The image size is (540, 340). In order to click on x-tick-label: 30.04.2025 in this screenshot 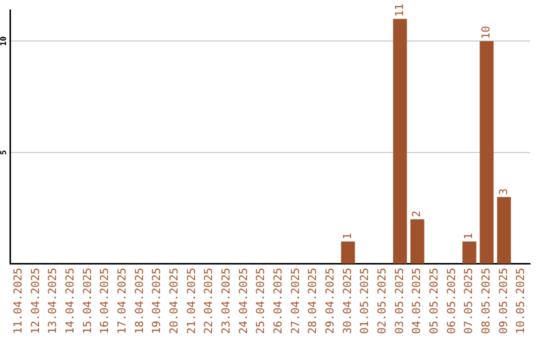, I will do `click(347, 301)`.